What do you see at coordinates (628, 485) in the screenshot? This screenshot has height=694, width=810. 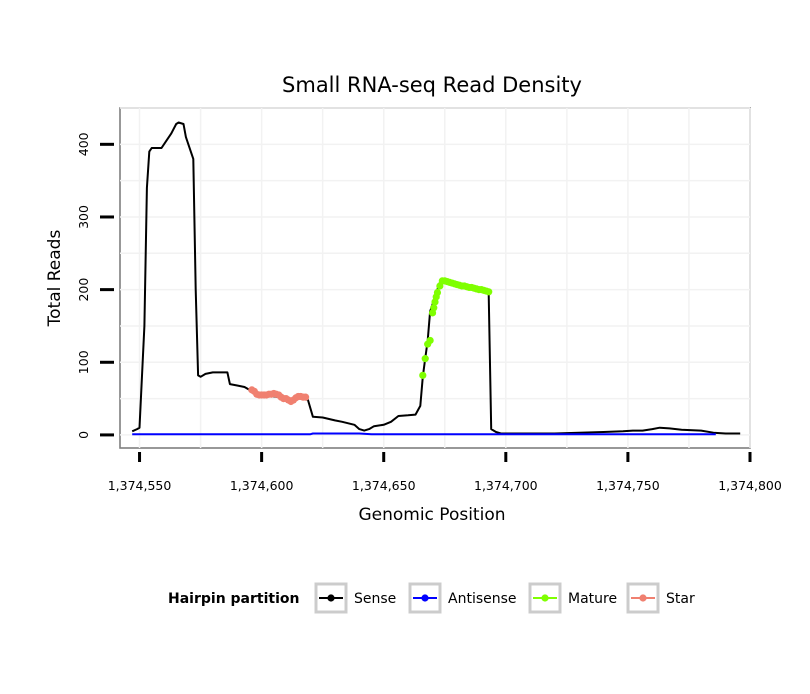 I see `x-tick-label: 1,374,750` at bounding box center [628, 485].